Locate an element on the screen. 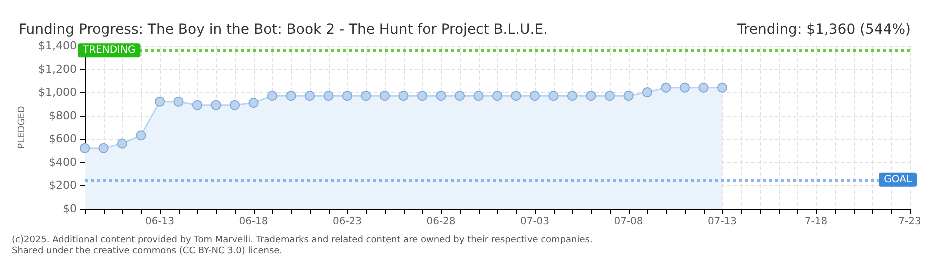  x-tick-label: 7-23 is located at coordinates (910, 222).